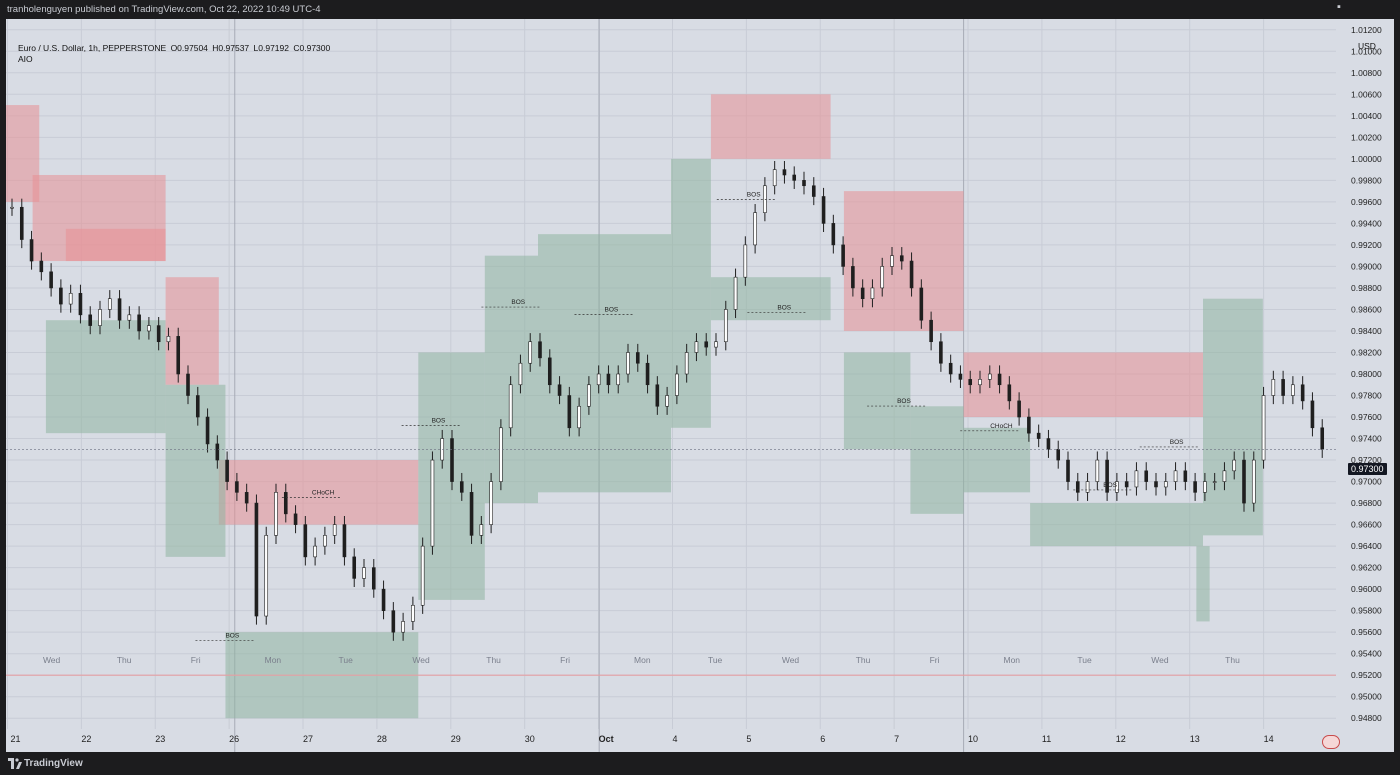 The height and width of the screenshot is (775, 1400). What do you see at coordinates (1366, 460) in the screenshot?
I see `y-tick-label: 0.97200` at bounding box center [1366, 460].